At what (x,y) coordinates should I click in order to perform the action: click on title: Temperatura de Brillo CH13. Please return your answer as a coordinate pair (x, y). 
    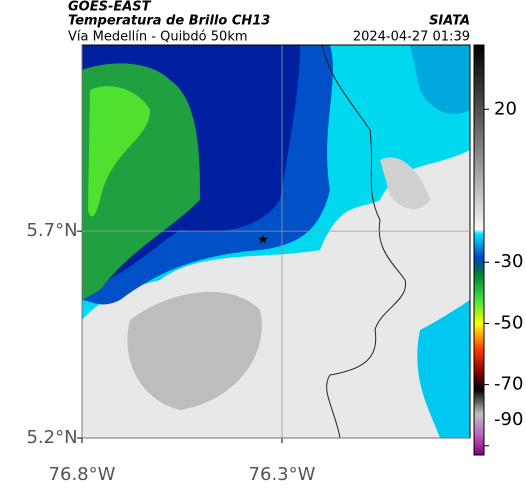
    Looking at the image, I should click on (169, 21).